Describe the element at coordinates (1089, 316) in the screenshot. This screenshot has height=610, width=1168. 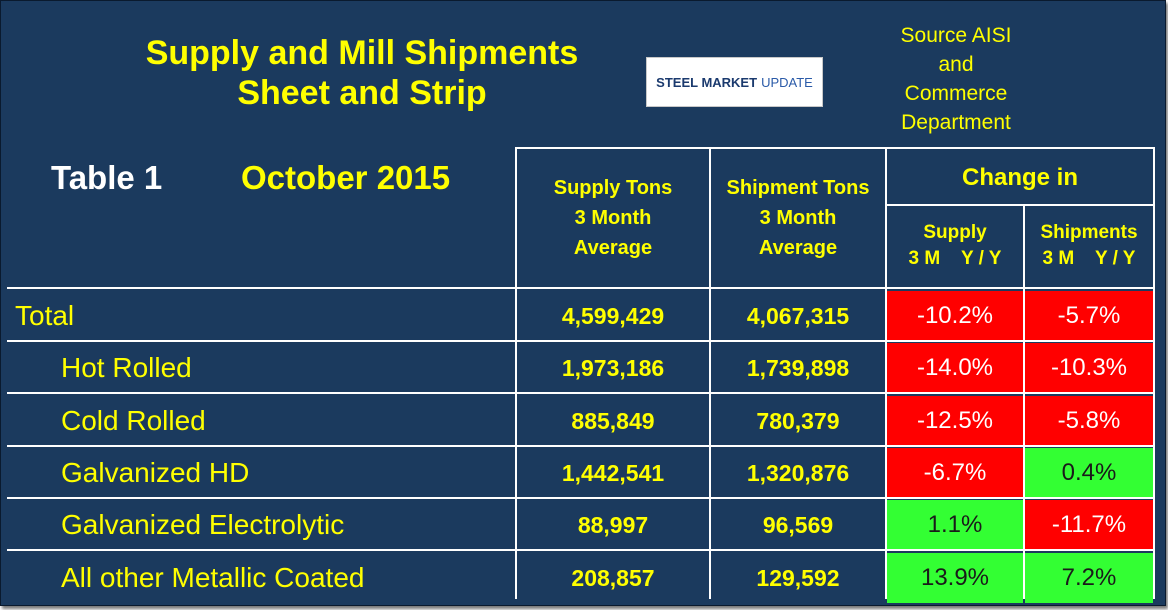
I see `shipments-change-cell: -5.7%` at that location.